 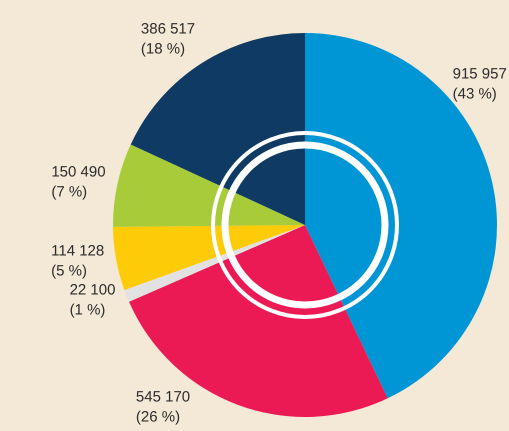 What do you see at coordinates (78, 181) in the screenshot?
I see `data-label: 150 490 (7 %)` at bounding box center [78, 181].